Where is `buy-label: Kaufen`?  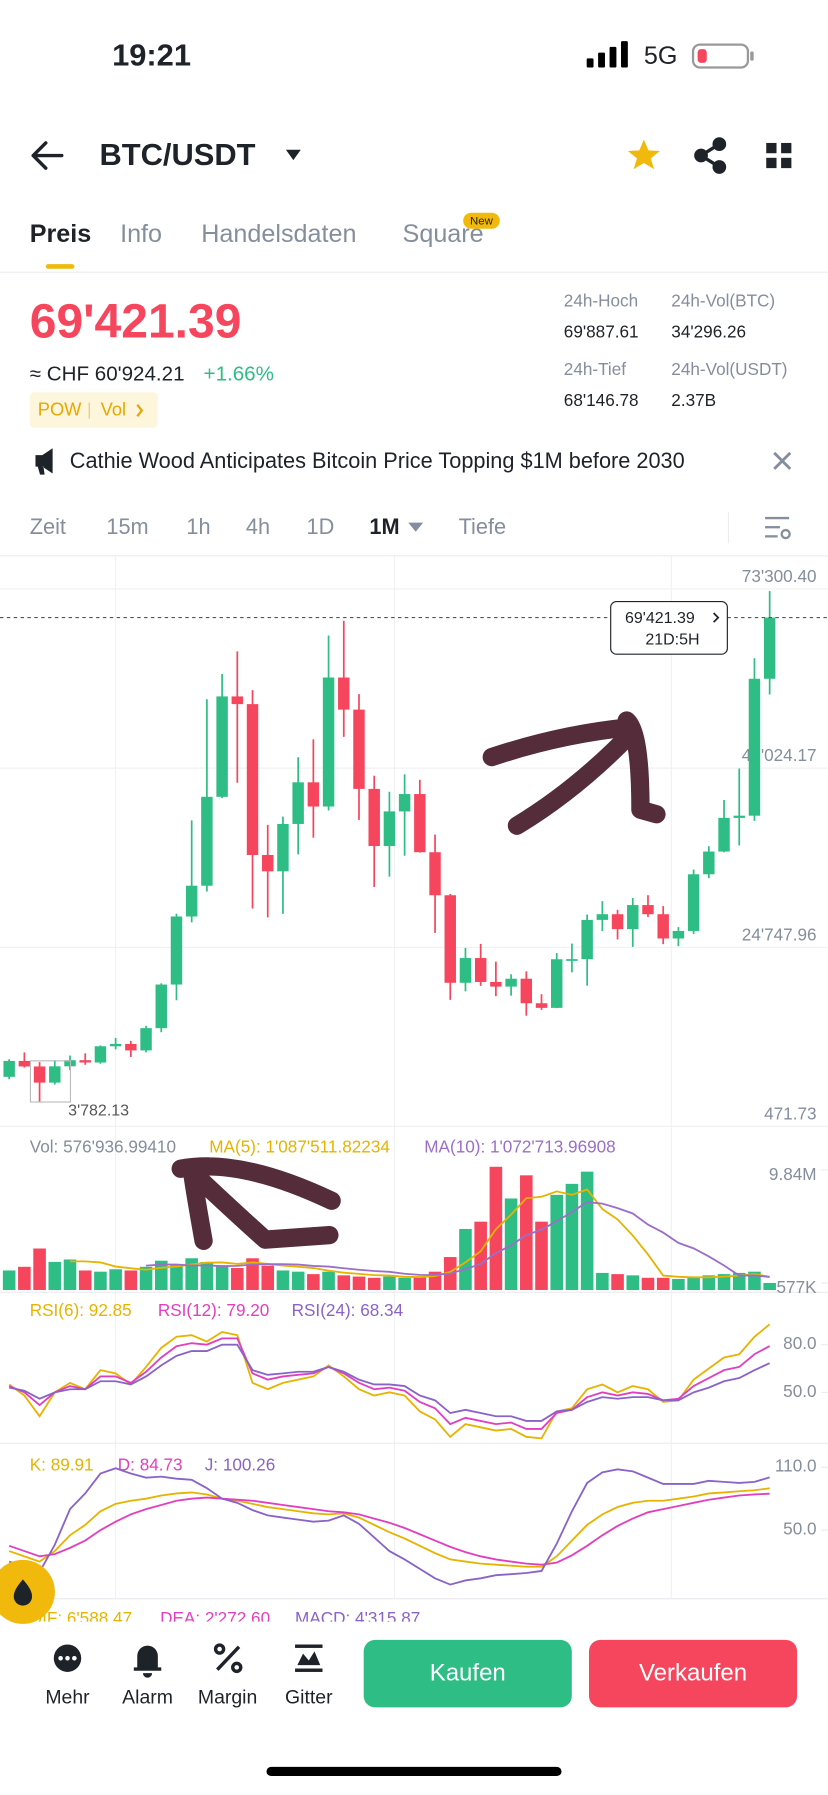
buy-label: Kaufen is located at coordinates (468, 1673).